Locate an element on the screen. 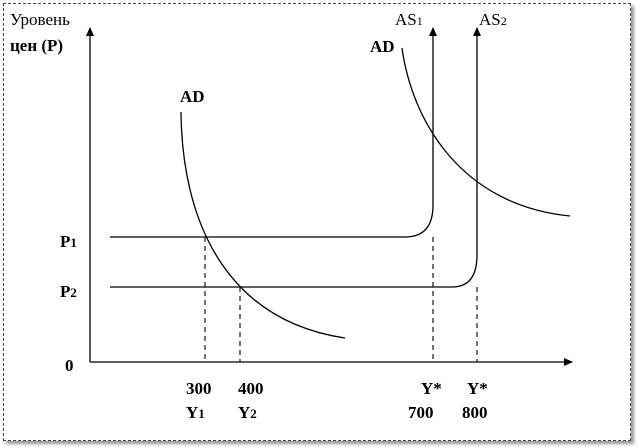 This screenshot has width=637, height=448. tick-800: 800 is located at coordinates (475, 412).